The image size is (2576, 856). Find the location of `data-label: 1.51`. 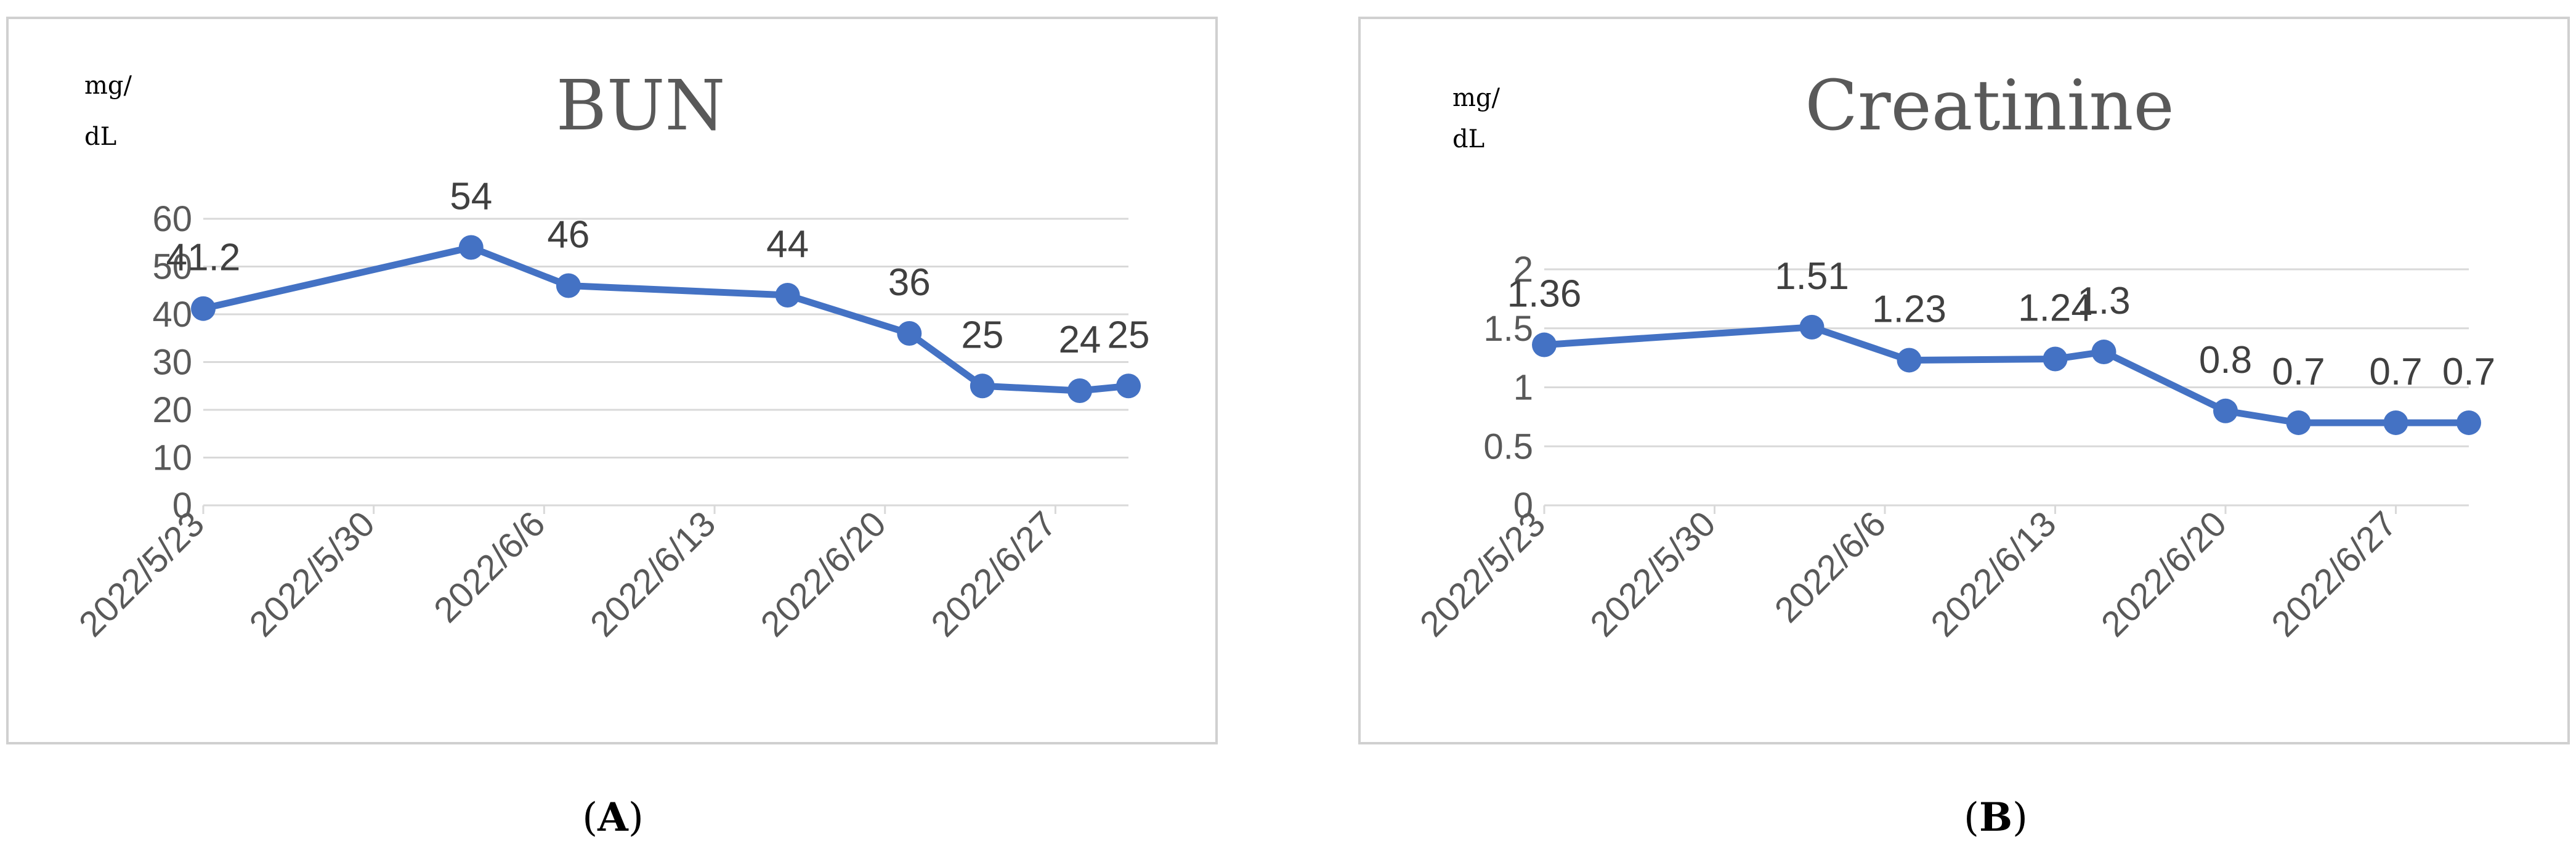

data-label: 1.51 is located at coordinates (1812, 277).